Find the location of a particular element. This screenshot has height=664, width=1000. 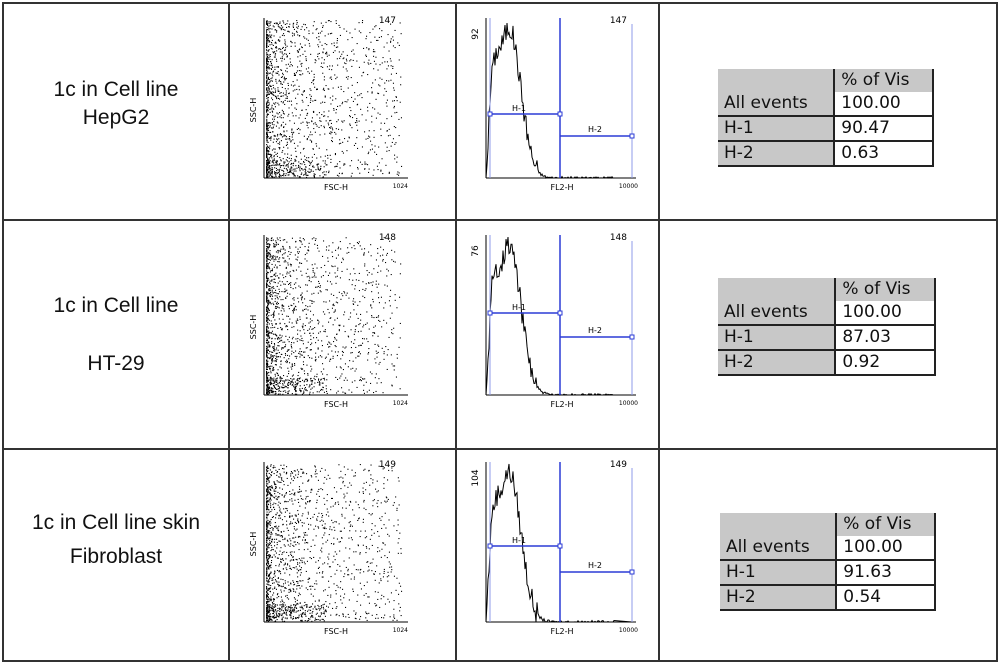

sample-label: 1c in Cell line HT-29 is located at coordinates (116, 334).